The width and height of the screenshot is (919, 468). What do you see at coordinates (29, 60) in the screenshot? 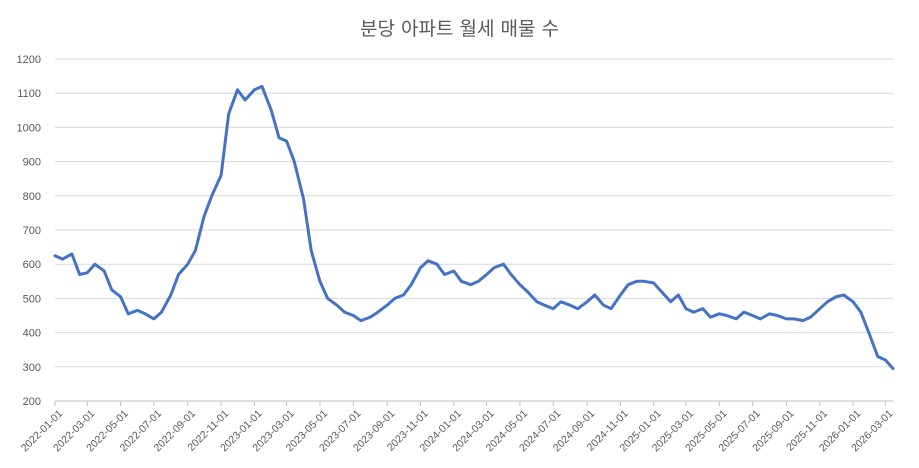
I see `y-tick-label: 1200` at bounding box center [29, 60].